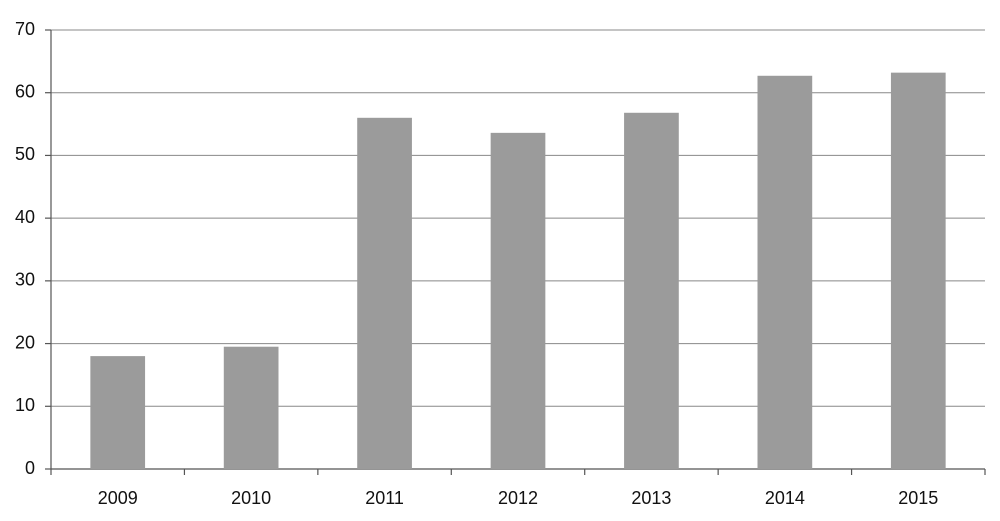  What do you see at coordinates (25, 29) in the screenshot?
I see `y-tick-label: 70` at bounding box center [25, 29].